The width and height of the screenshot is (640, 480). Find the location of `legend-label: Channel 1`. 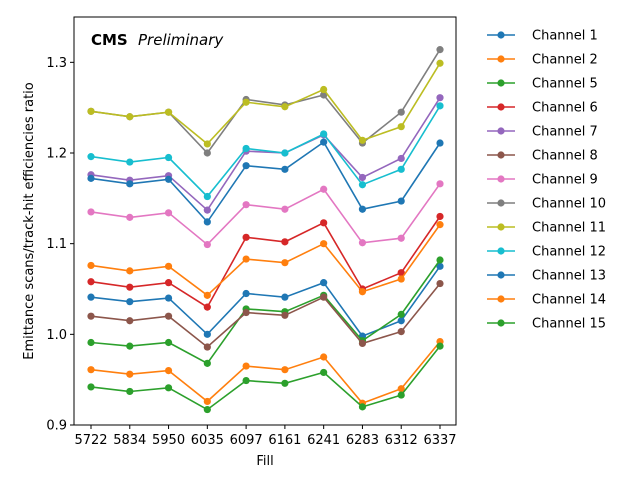

legend-label: Channel 1 is located at coordinates (565, 36).